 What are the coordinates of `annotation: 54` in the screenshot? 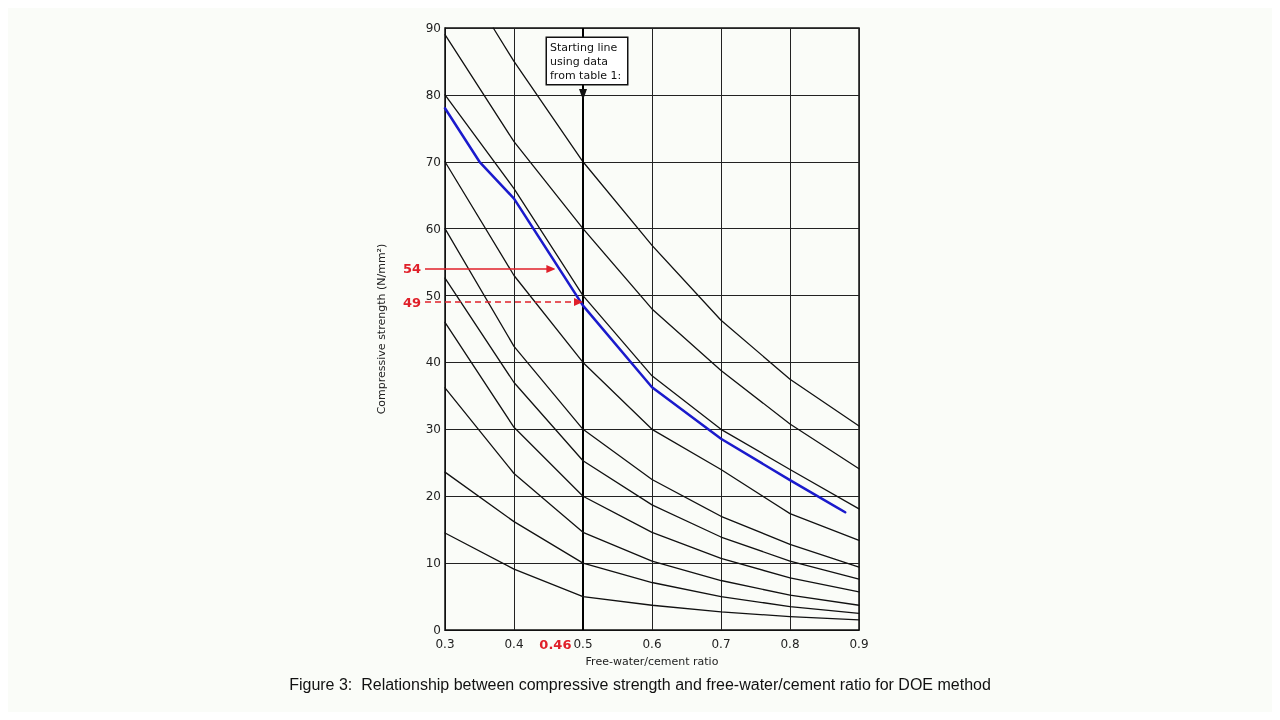 It's located at (411, 269).